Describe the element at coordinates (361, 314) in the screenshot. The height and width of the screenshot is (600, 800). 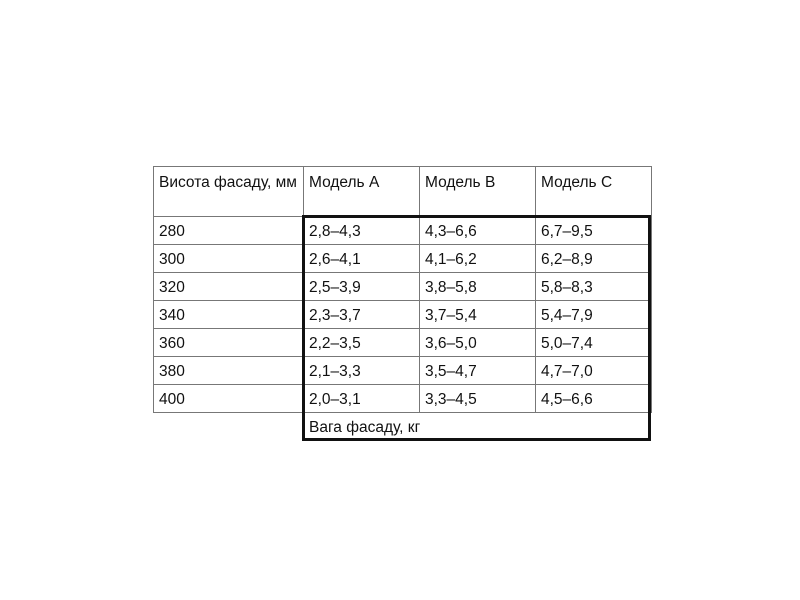
I see `weight-cell: 2,3–3,7` at that location.